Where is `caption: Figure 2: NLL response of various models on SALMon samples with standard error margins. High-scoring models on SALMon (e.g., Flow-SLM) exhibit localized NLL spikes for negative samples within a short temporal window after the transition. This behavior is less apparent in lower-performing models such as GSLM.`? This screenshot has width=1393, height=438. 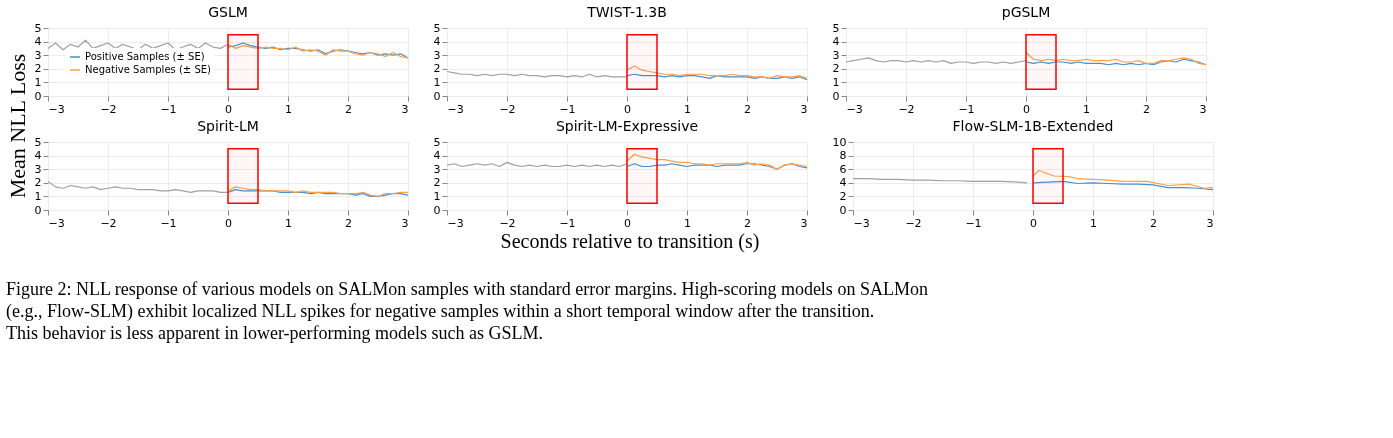 caption: Figure 2: NLL response of various models on SALMon samples with standard error margins. High-scoring models on SALMon (e.g., Flow-SLM) exhibit localized NLL spikes for negative samples within a short temporal window after the transition. This behavior is less apparent in lower-performing models such as GSLM. is located at coordinates (467, 311).